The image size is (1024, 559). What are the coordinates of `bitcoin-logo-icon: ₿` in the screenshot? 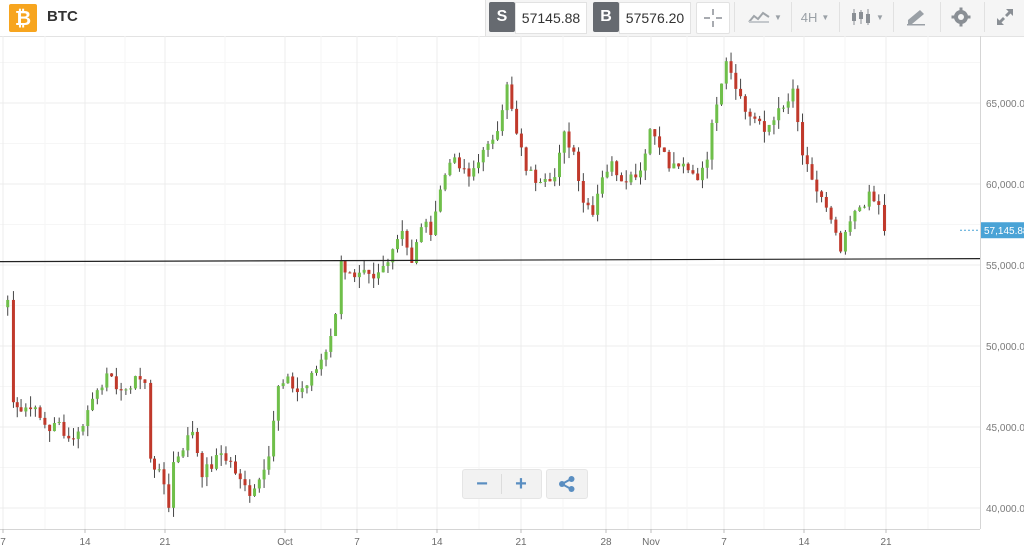 It's located at (23, 18).